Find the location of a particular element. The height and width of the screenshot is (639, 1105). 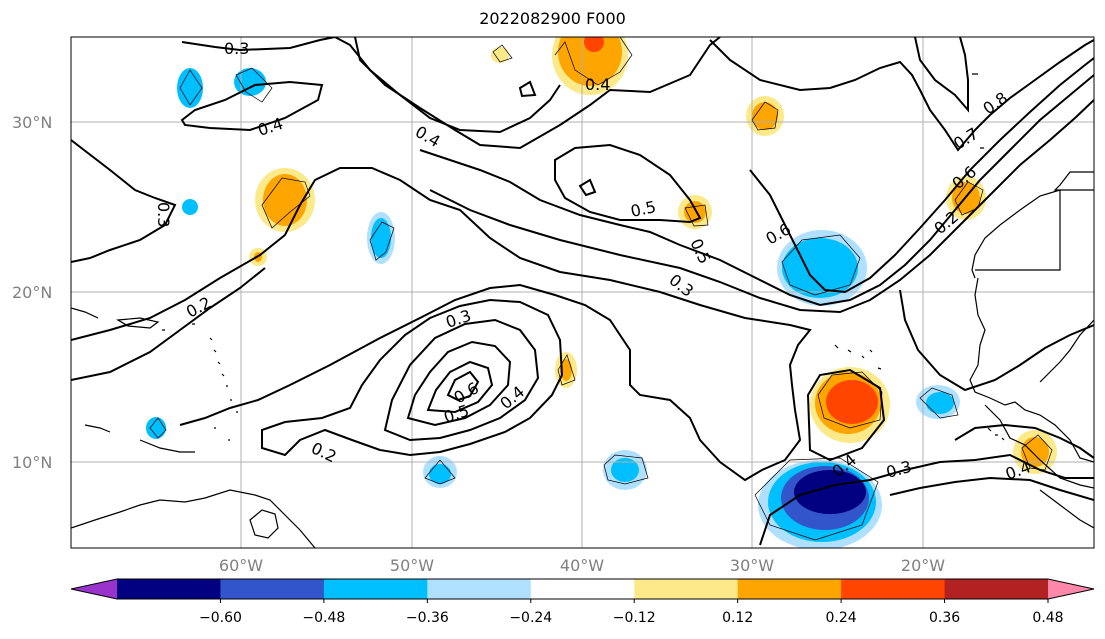

lon-label-50w: 50°W is located at coordinates (412, 565).